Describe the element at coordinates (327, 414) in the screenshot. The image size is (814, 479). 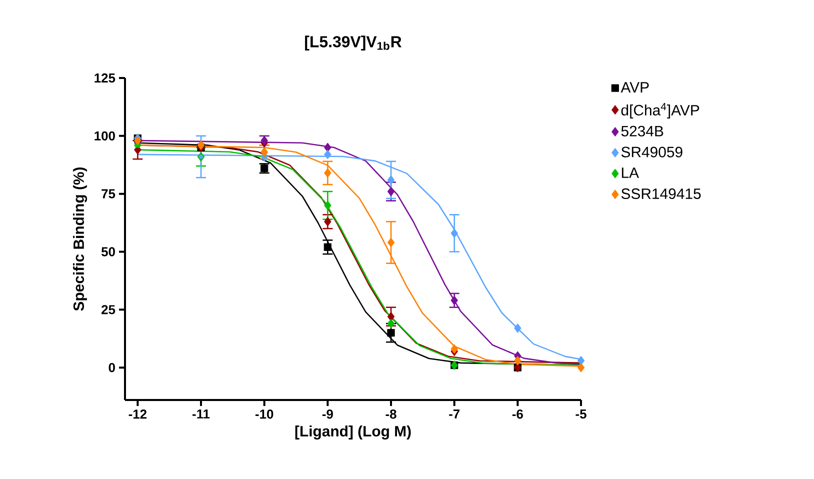
I see `x-tick-label: -9` at that location.